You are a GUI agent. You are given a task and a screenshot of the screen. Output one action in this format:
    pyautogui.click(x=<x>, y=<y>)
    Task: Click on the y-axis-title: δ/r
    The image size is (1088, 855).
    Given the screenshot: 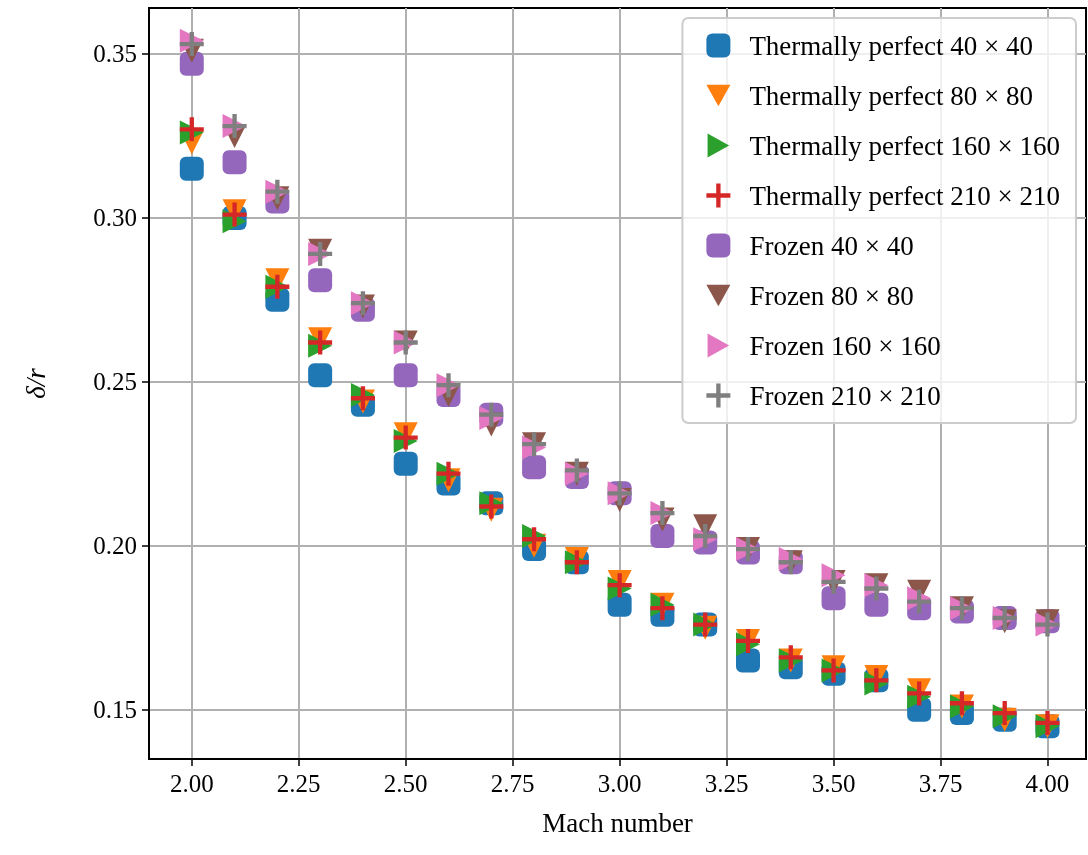 What is the action you would take?
    pyautogui.click(x=35, y=383)
    